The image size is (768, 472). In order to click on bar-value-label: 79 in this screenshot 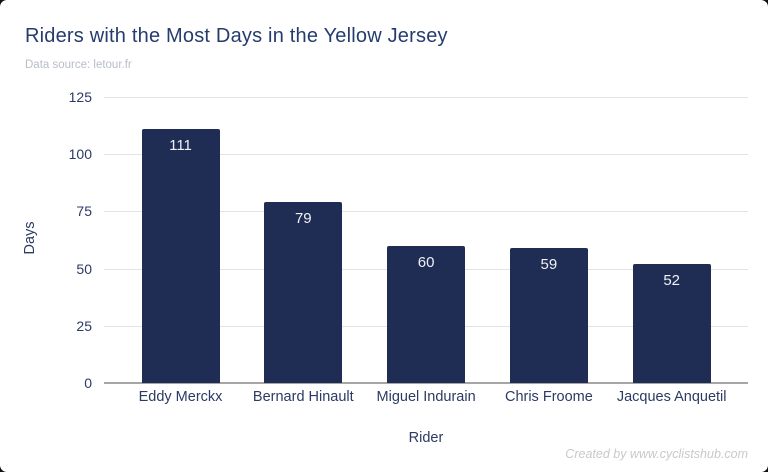, I will do `click(303, 219)`.